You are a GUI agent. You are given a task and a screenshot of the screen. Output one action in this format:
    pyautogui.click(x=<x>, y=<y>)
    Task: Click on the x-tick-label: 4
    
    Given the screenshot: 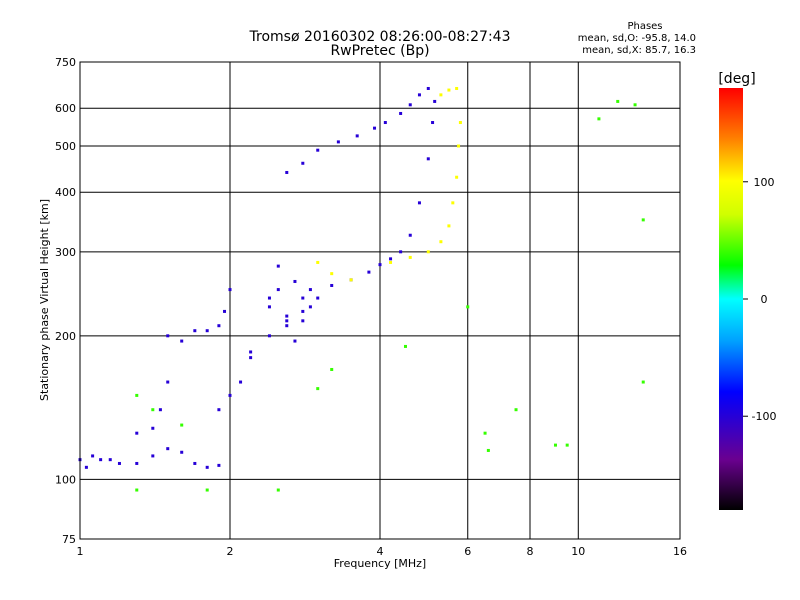 What is the action you would take?
    pyautogui.click(x=380, y=551)
    